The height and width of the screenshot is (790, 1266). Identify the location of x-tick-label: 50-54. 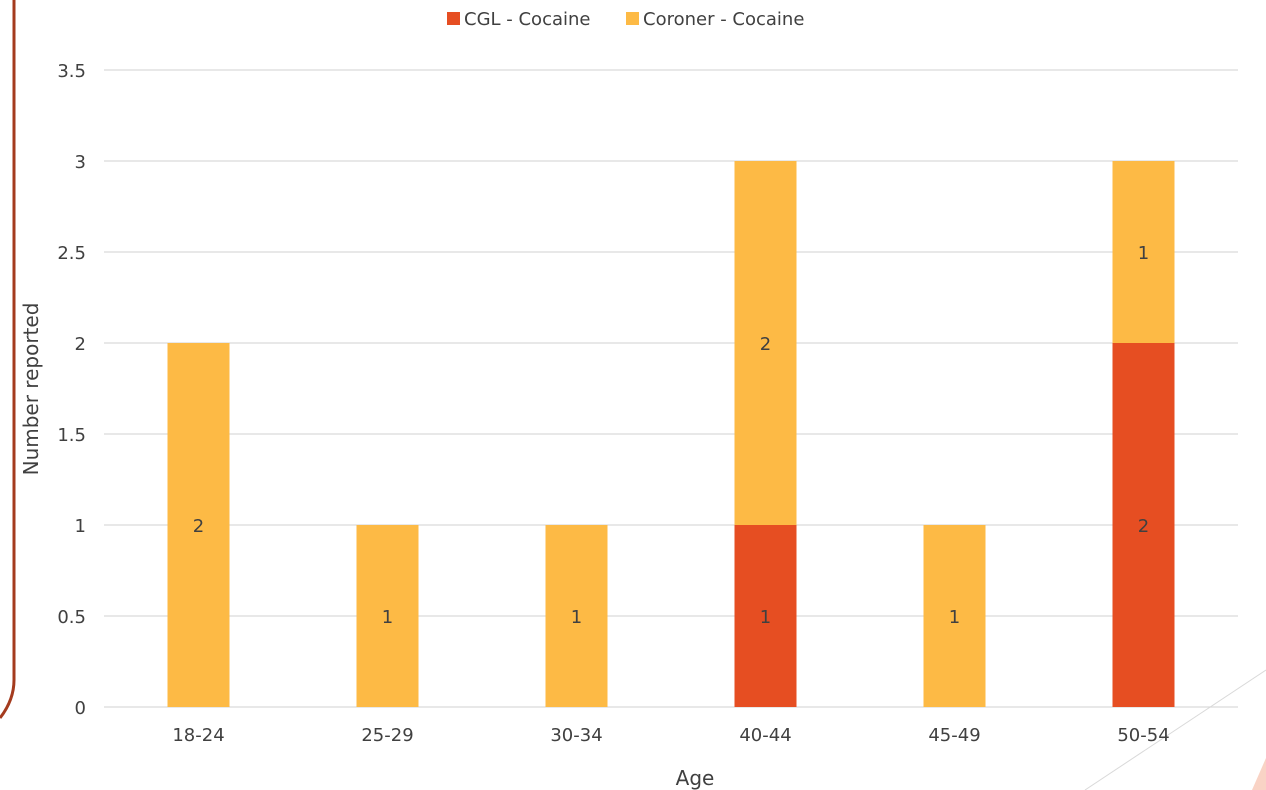
(1143, 735).